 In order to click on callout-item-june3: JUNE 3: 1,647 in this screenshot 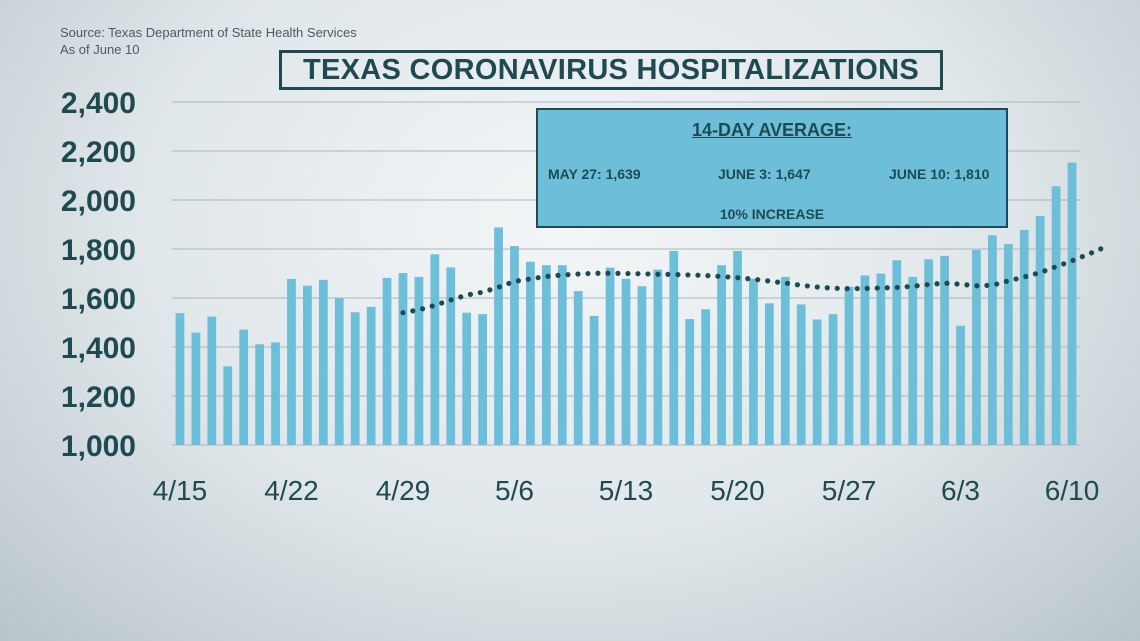, I will do `click(764, 174)`.